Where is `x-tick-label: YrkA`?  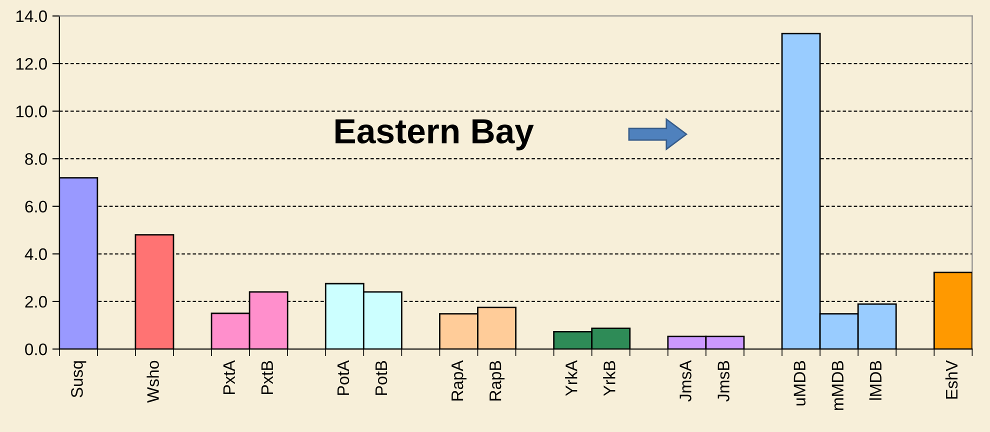 x-tick-label: YrkA is located at coordinates (571, 378).